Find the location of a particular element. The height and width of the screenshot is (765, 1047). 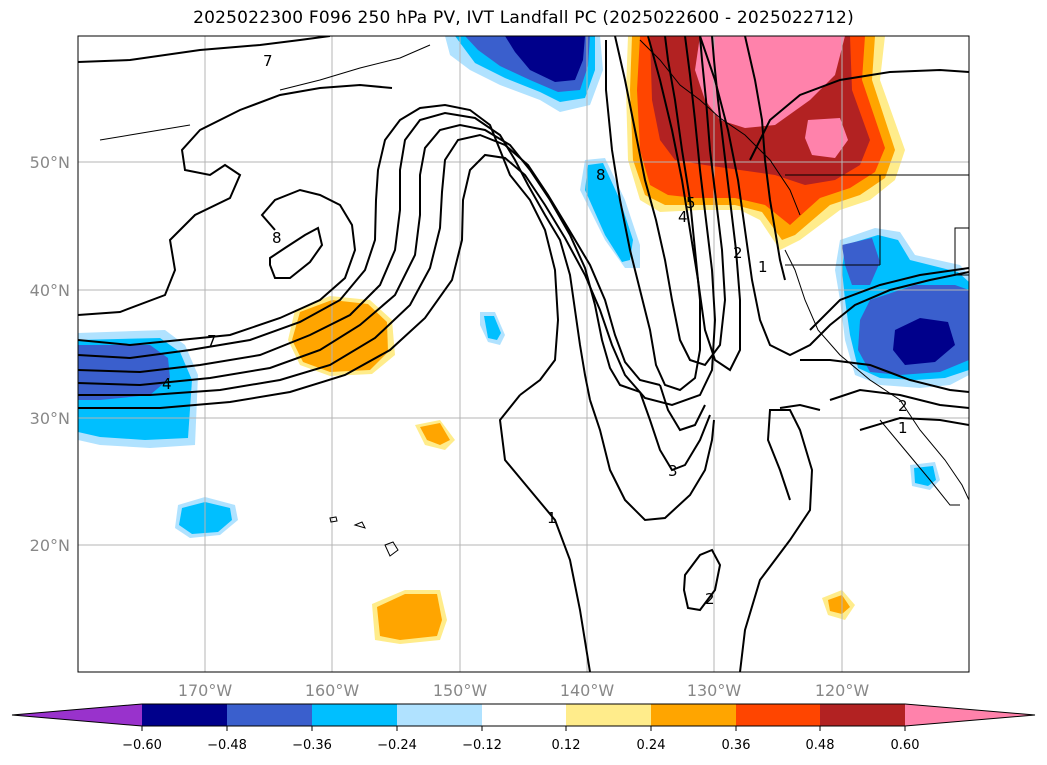

colorbar-tick: 0.60 is located at coordinates (905, 745).